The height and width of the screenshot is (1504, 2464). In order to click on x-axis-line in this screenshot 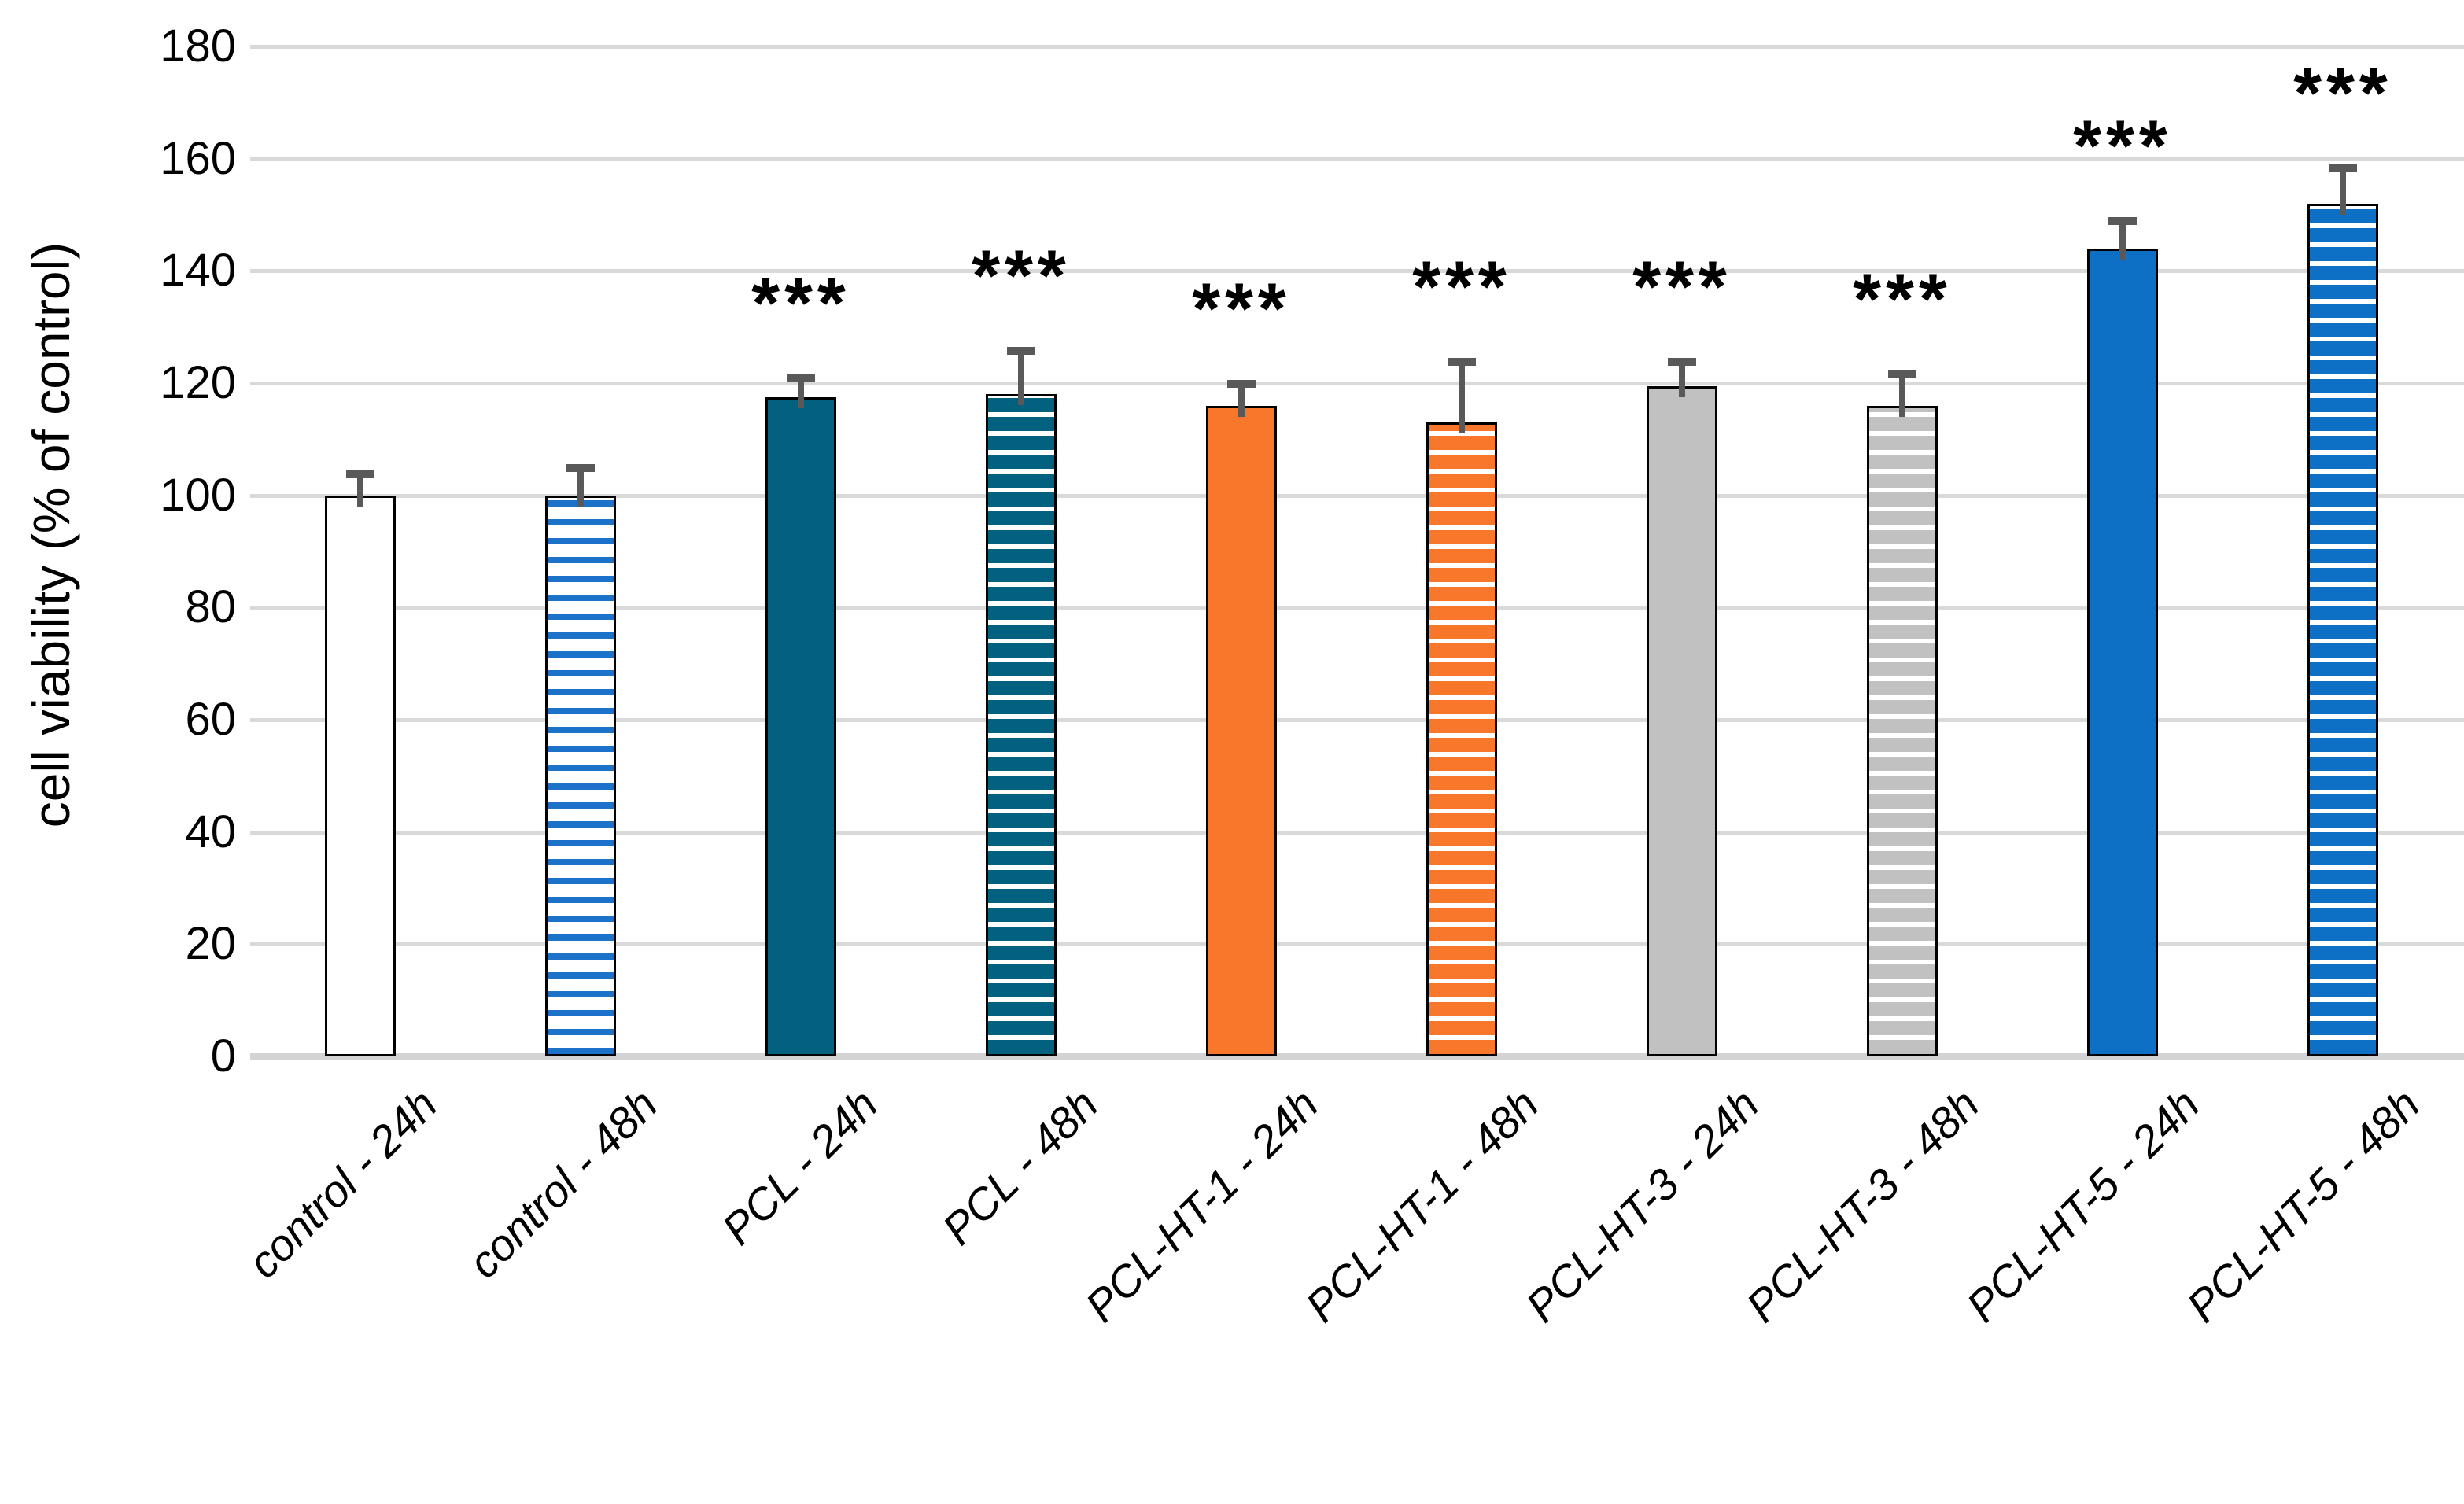, I will do `click(1357, 1056)`.